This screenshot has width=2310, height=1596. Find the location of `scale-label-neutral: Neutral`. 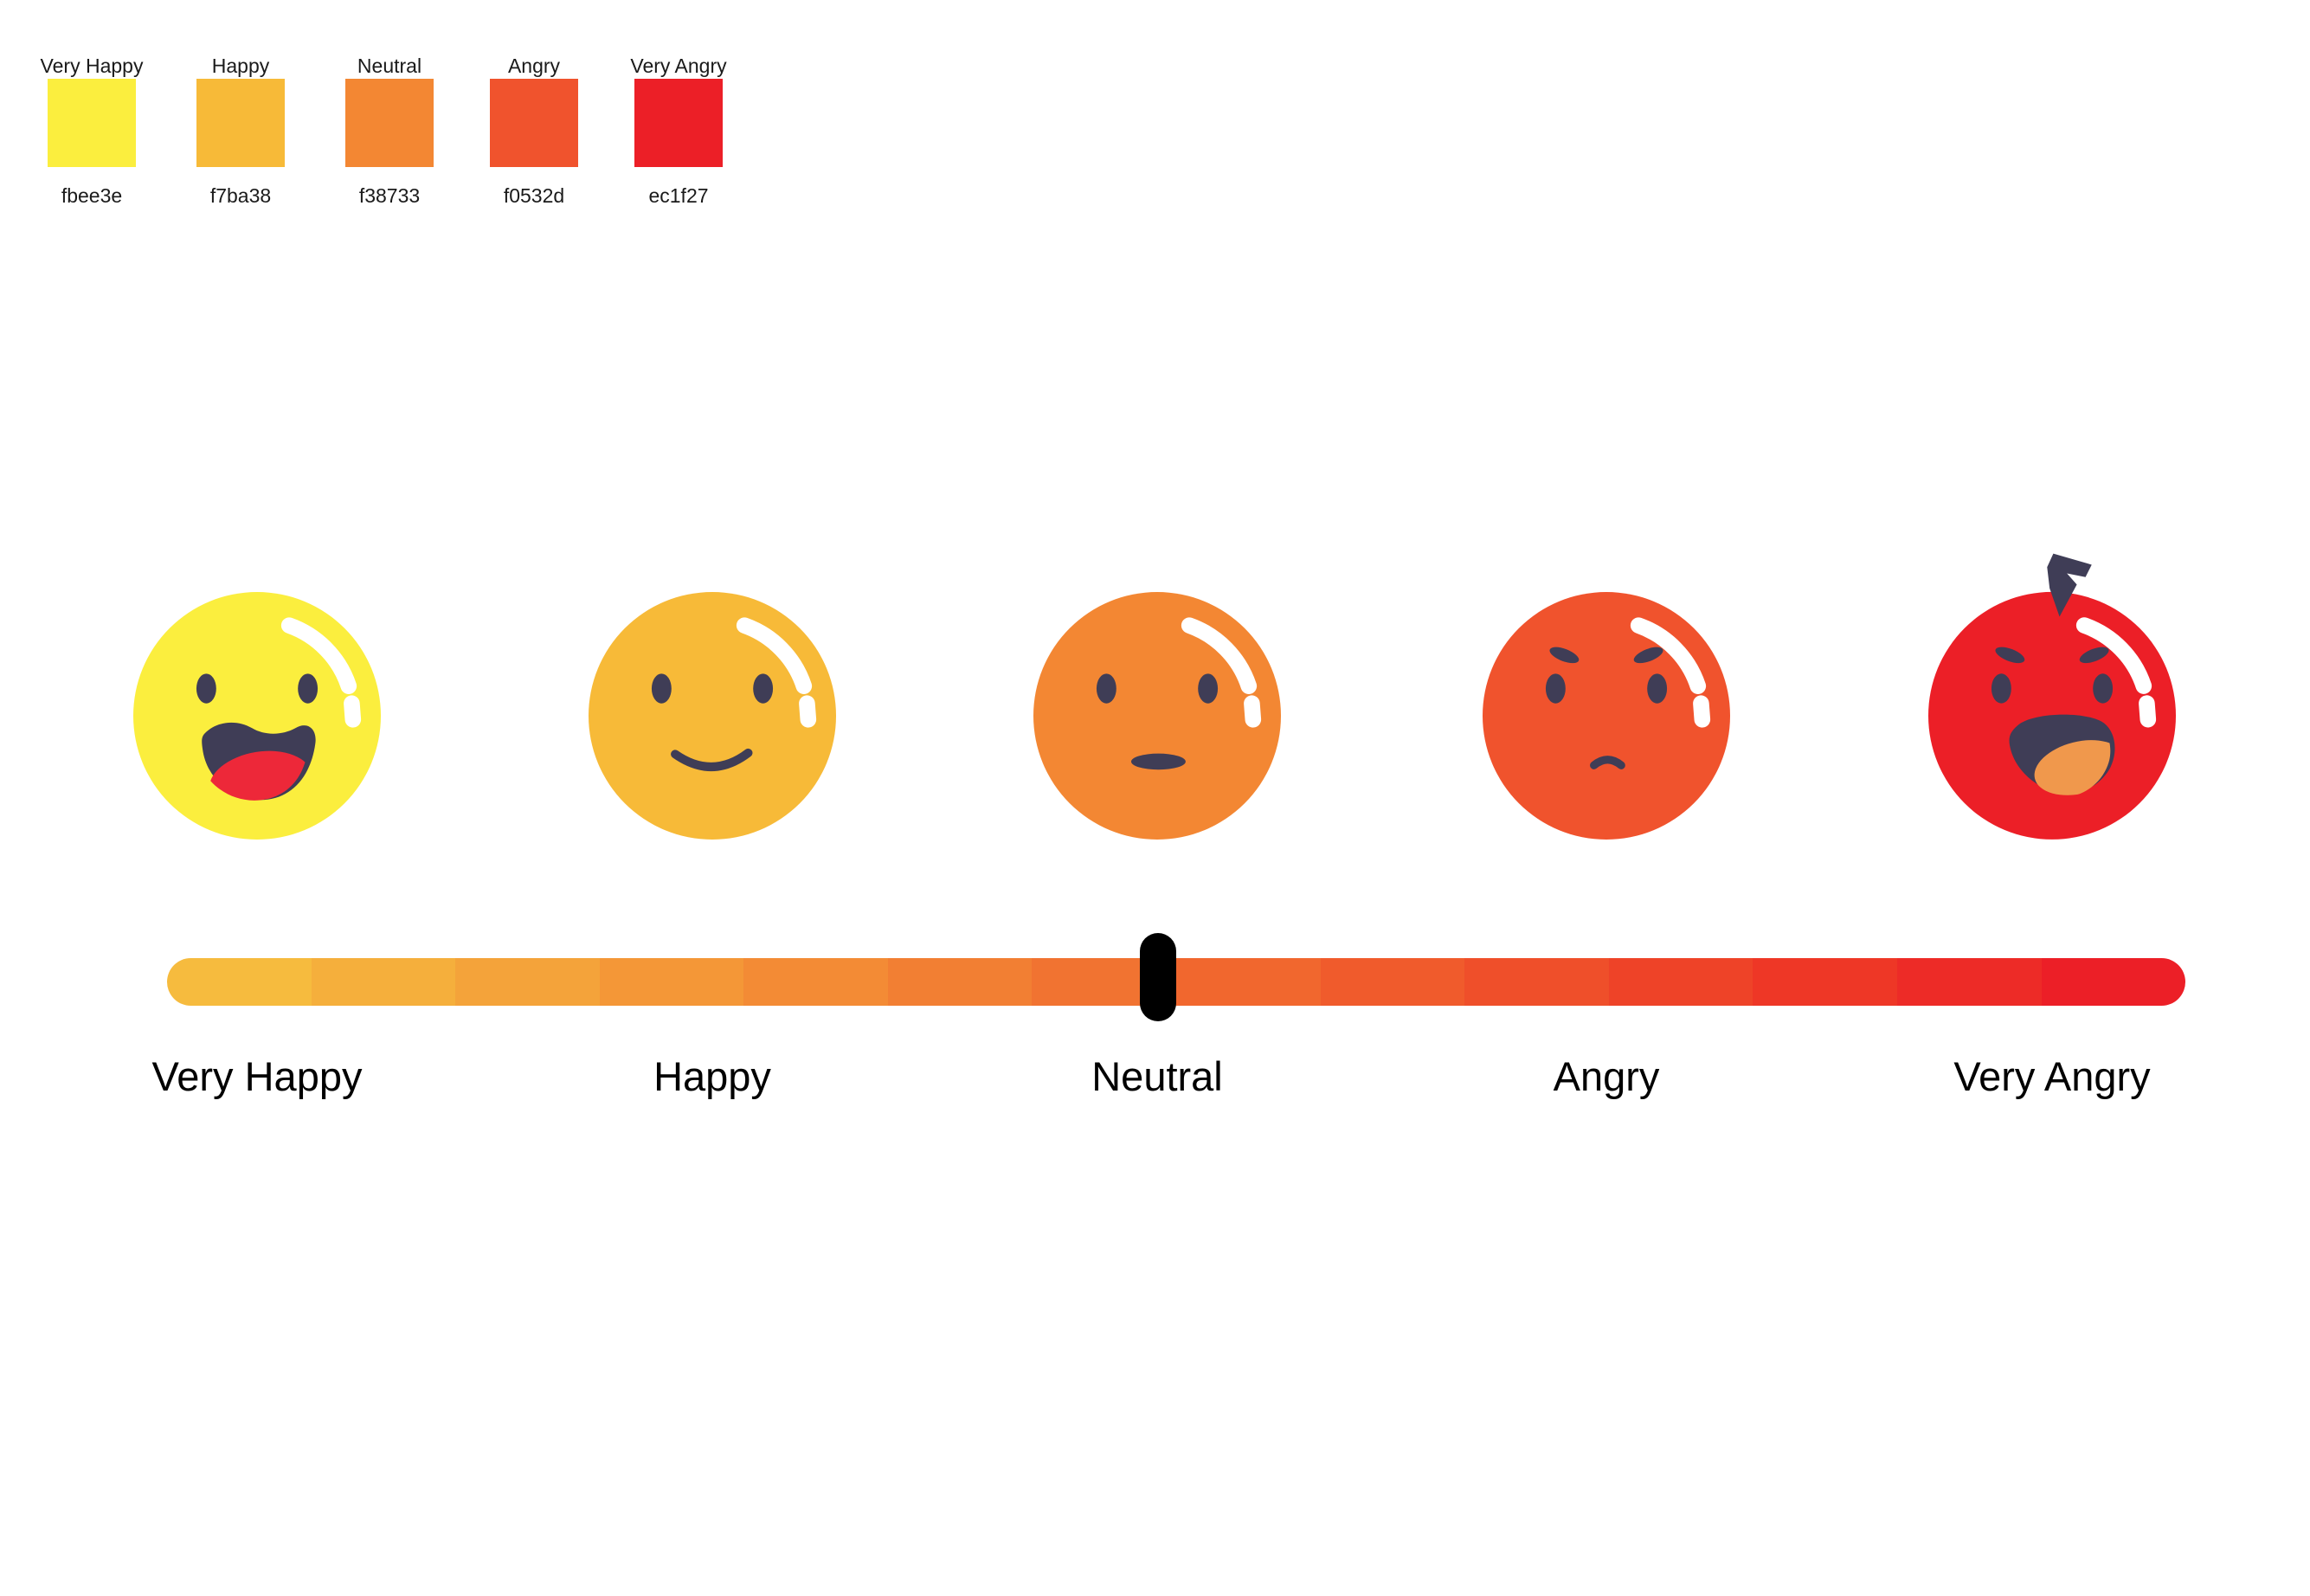

scale-label-neutral: Neutral is located at coordinates (1157, 1076).